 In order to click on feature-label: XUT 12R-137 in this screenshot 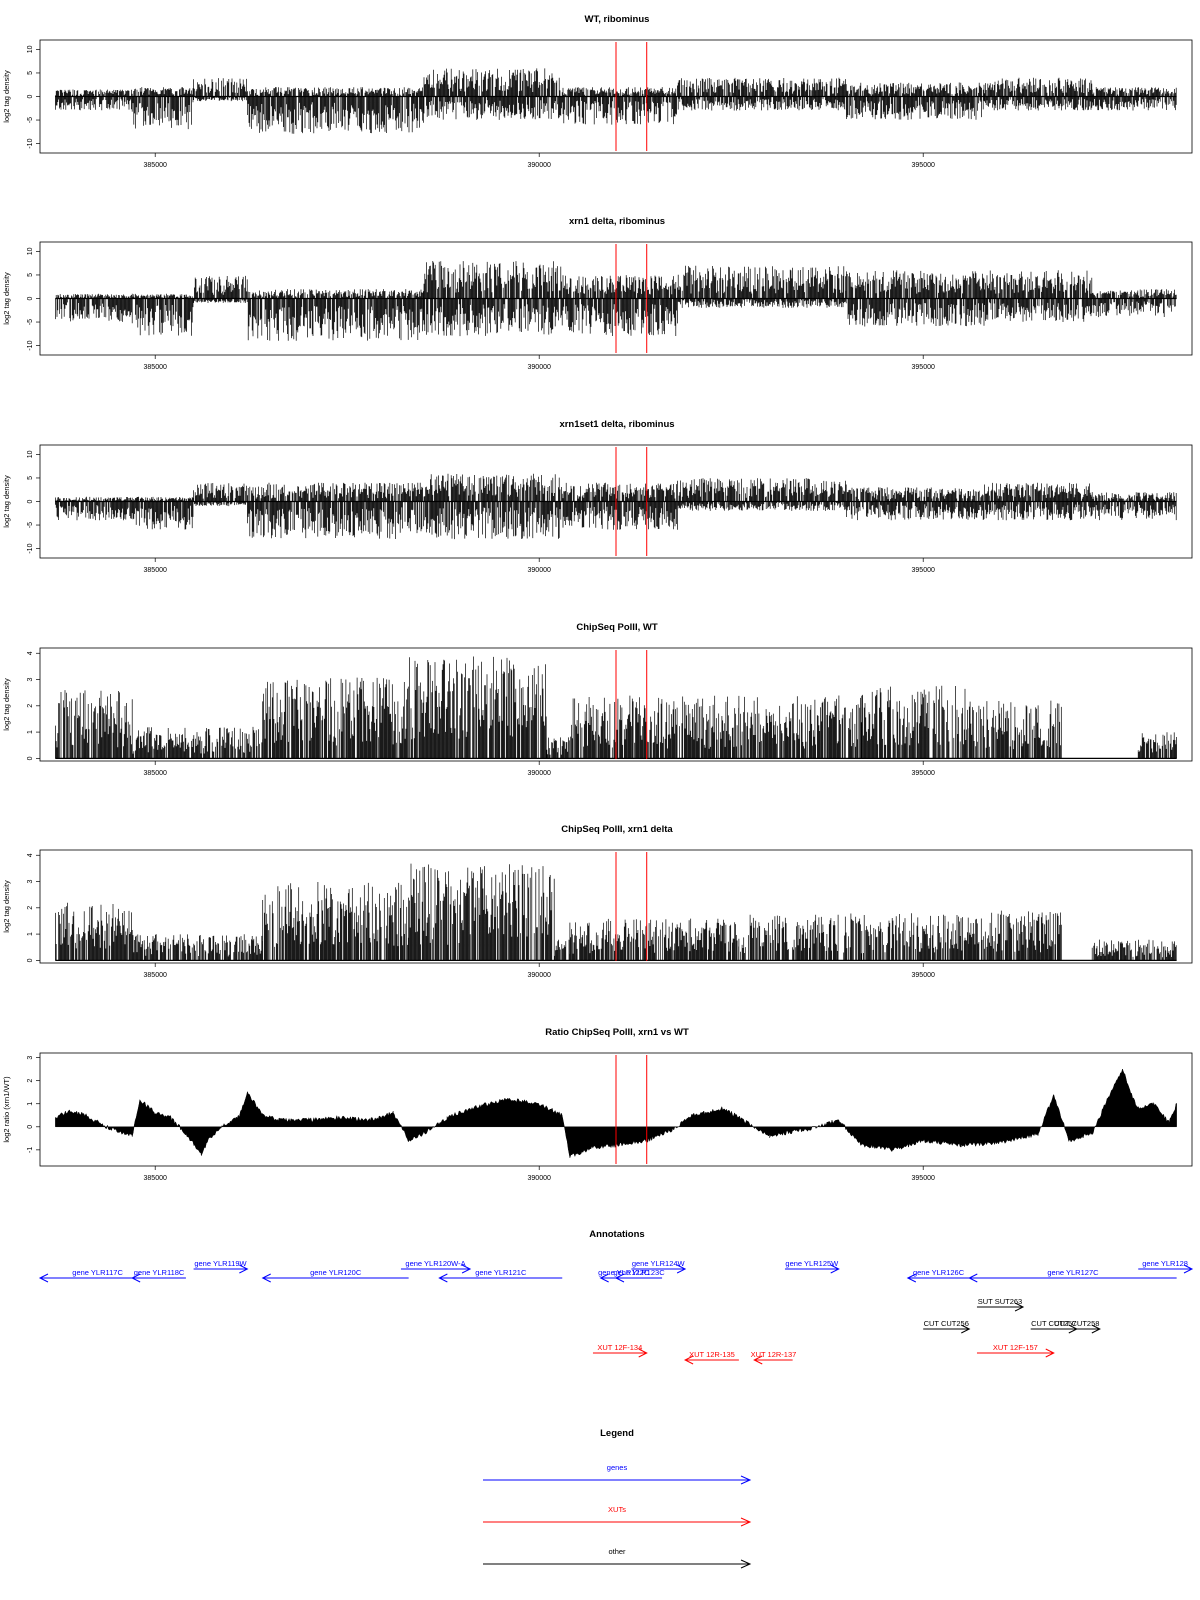, I will do `click(774, 1354)`.